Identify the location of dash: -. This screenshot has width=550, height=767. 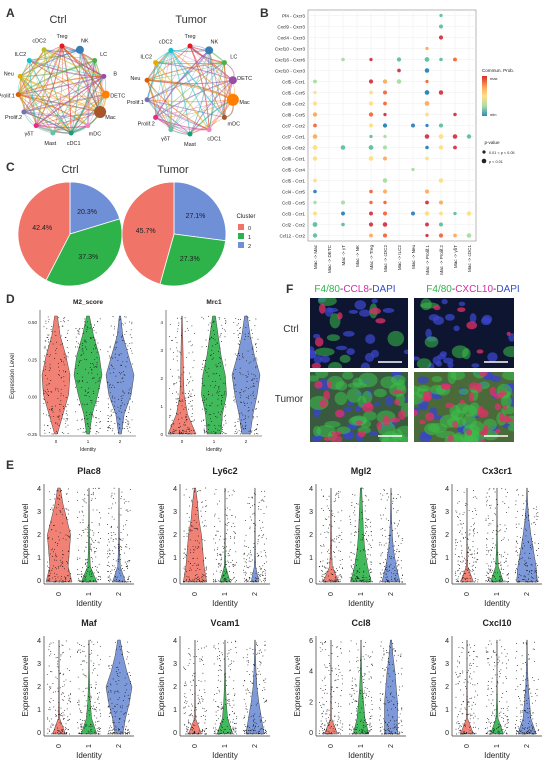
(495, 289).